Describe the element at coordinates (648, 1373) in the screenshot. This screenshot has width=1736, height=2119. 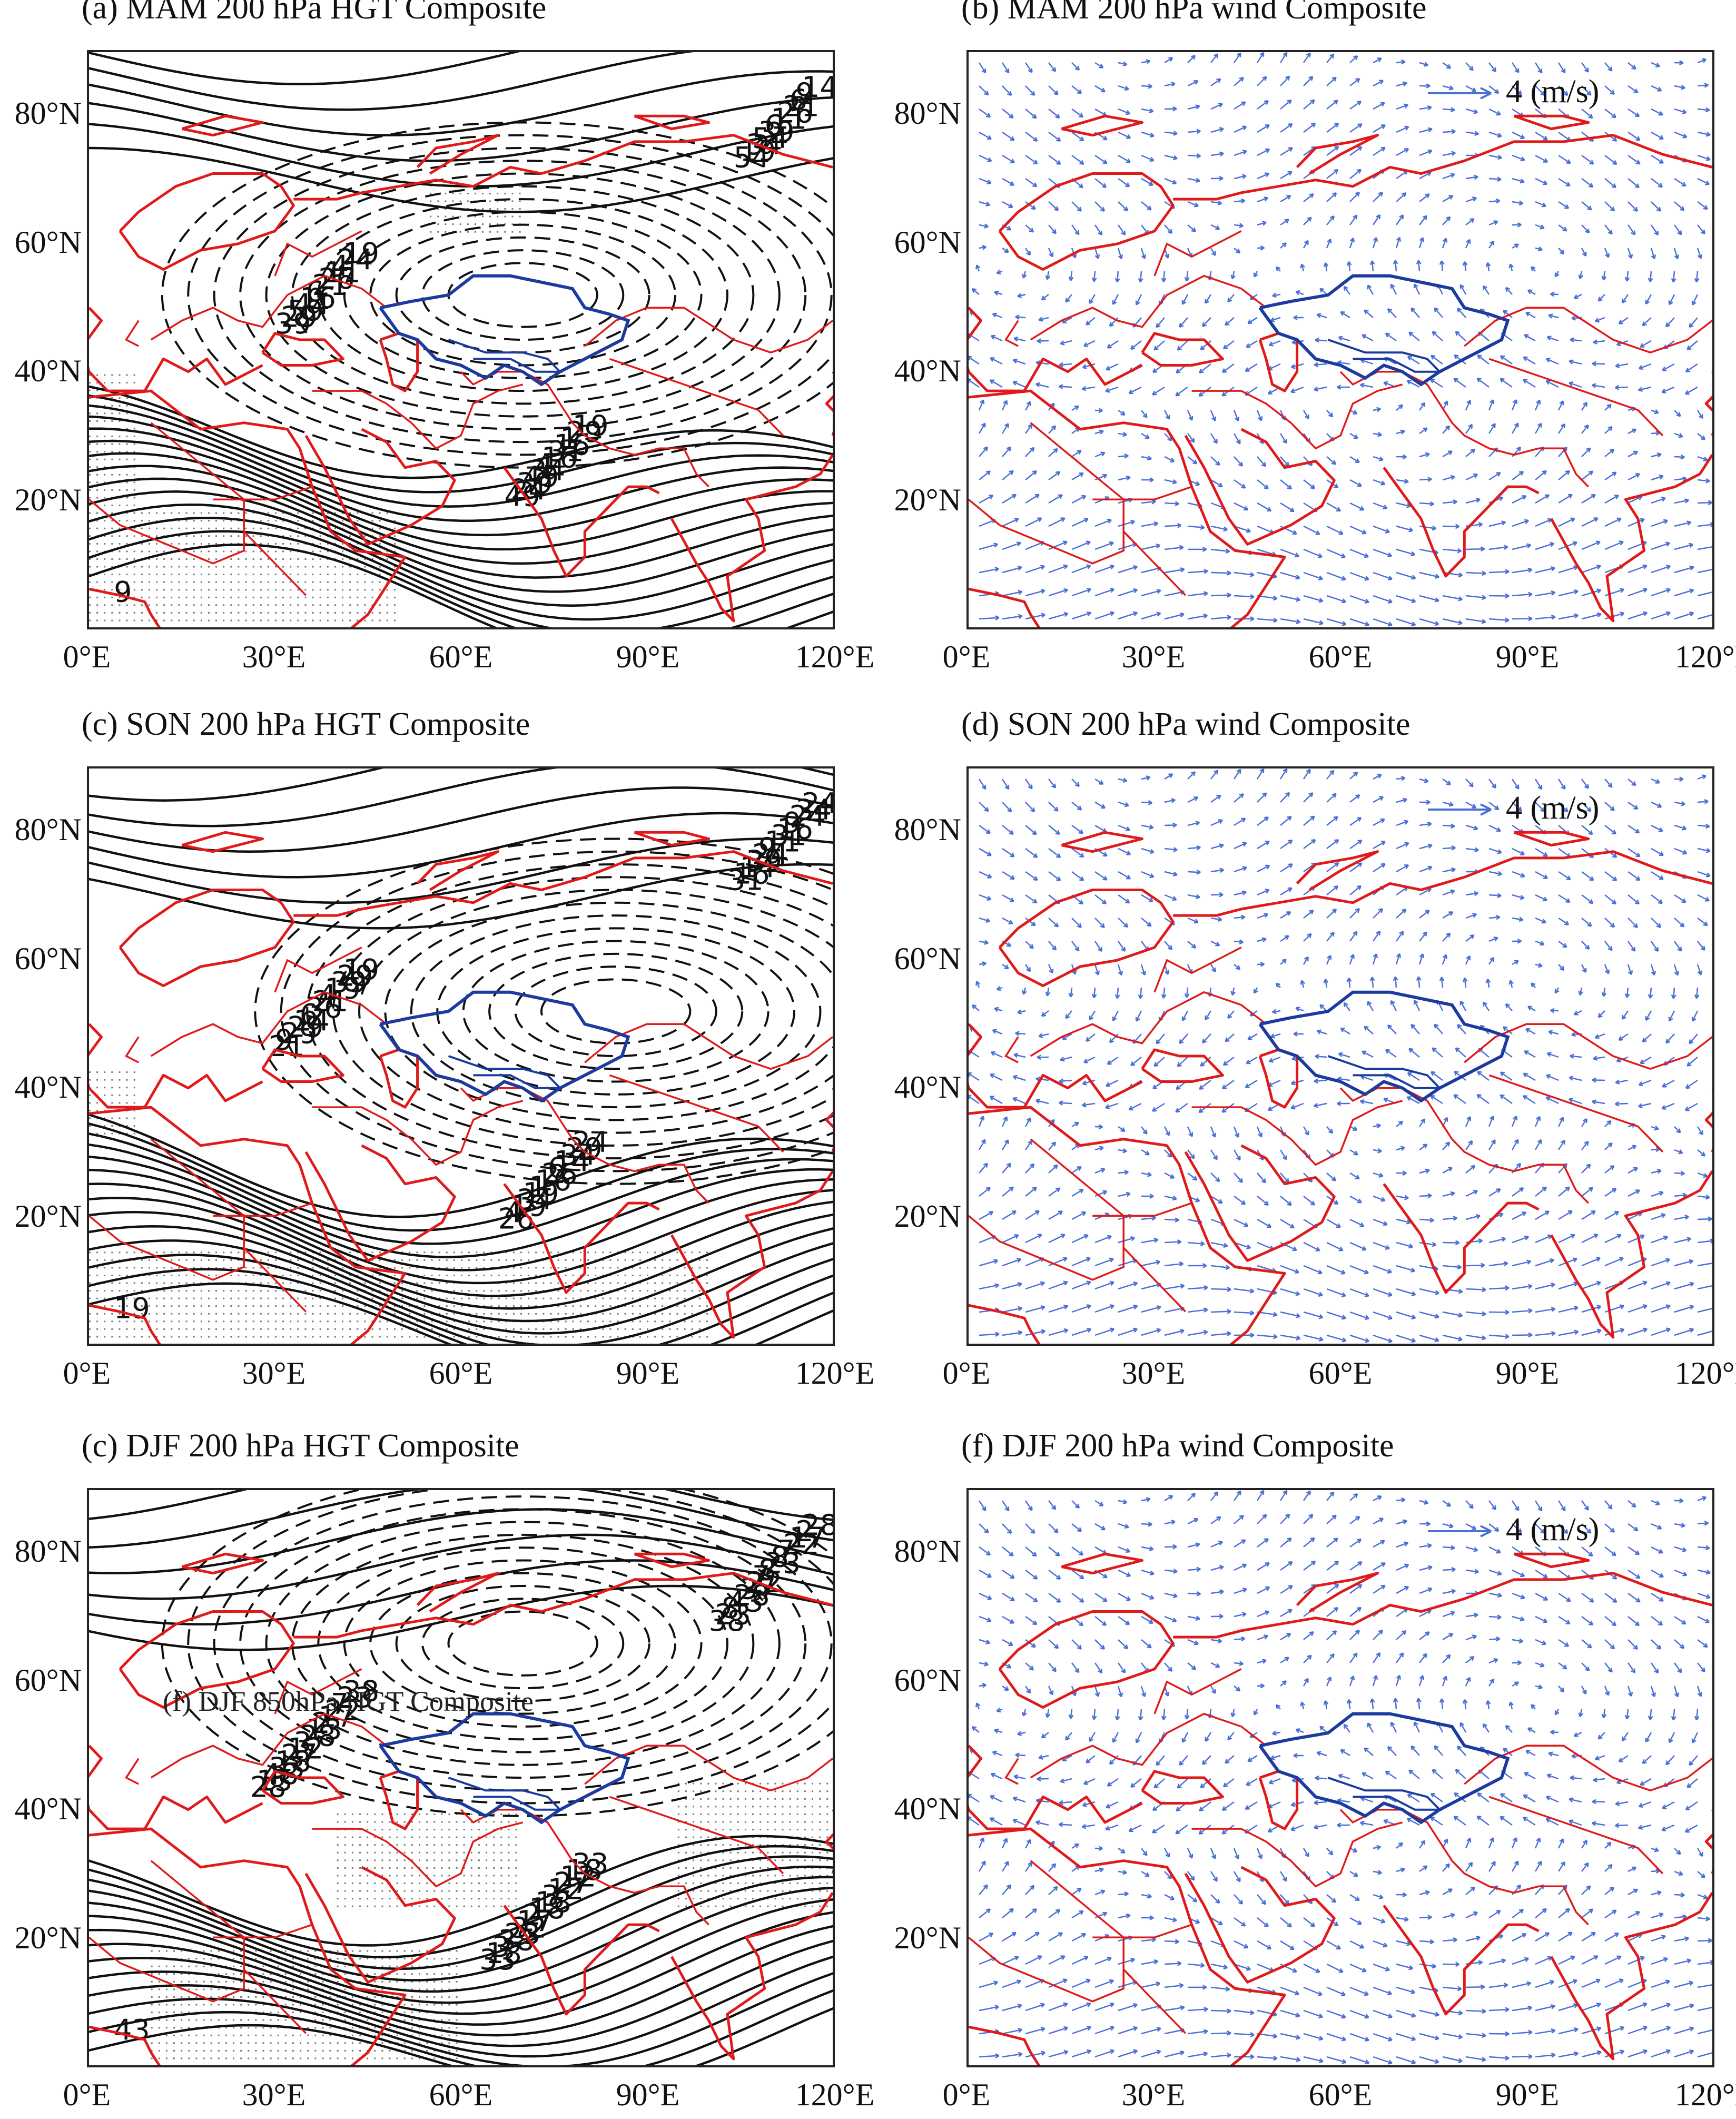
I see `longitude-tick-label: 90°E` at that location.